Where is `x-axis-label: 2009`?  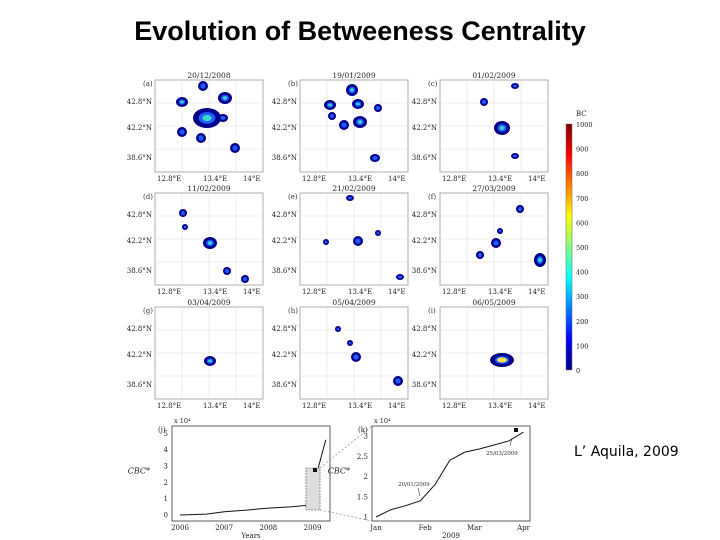
x-axis-label: 2009 is located at coordinates (451, 536).